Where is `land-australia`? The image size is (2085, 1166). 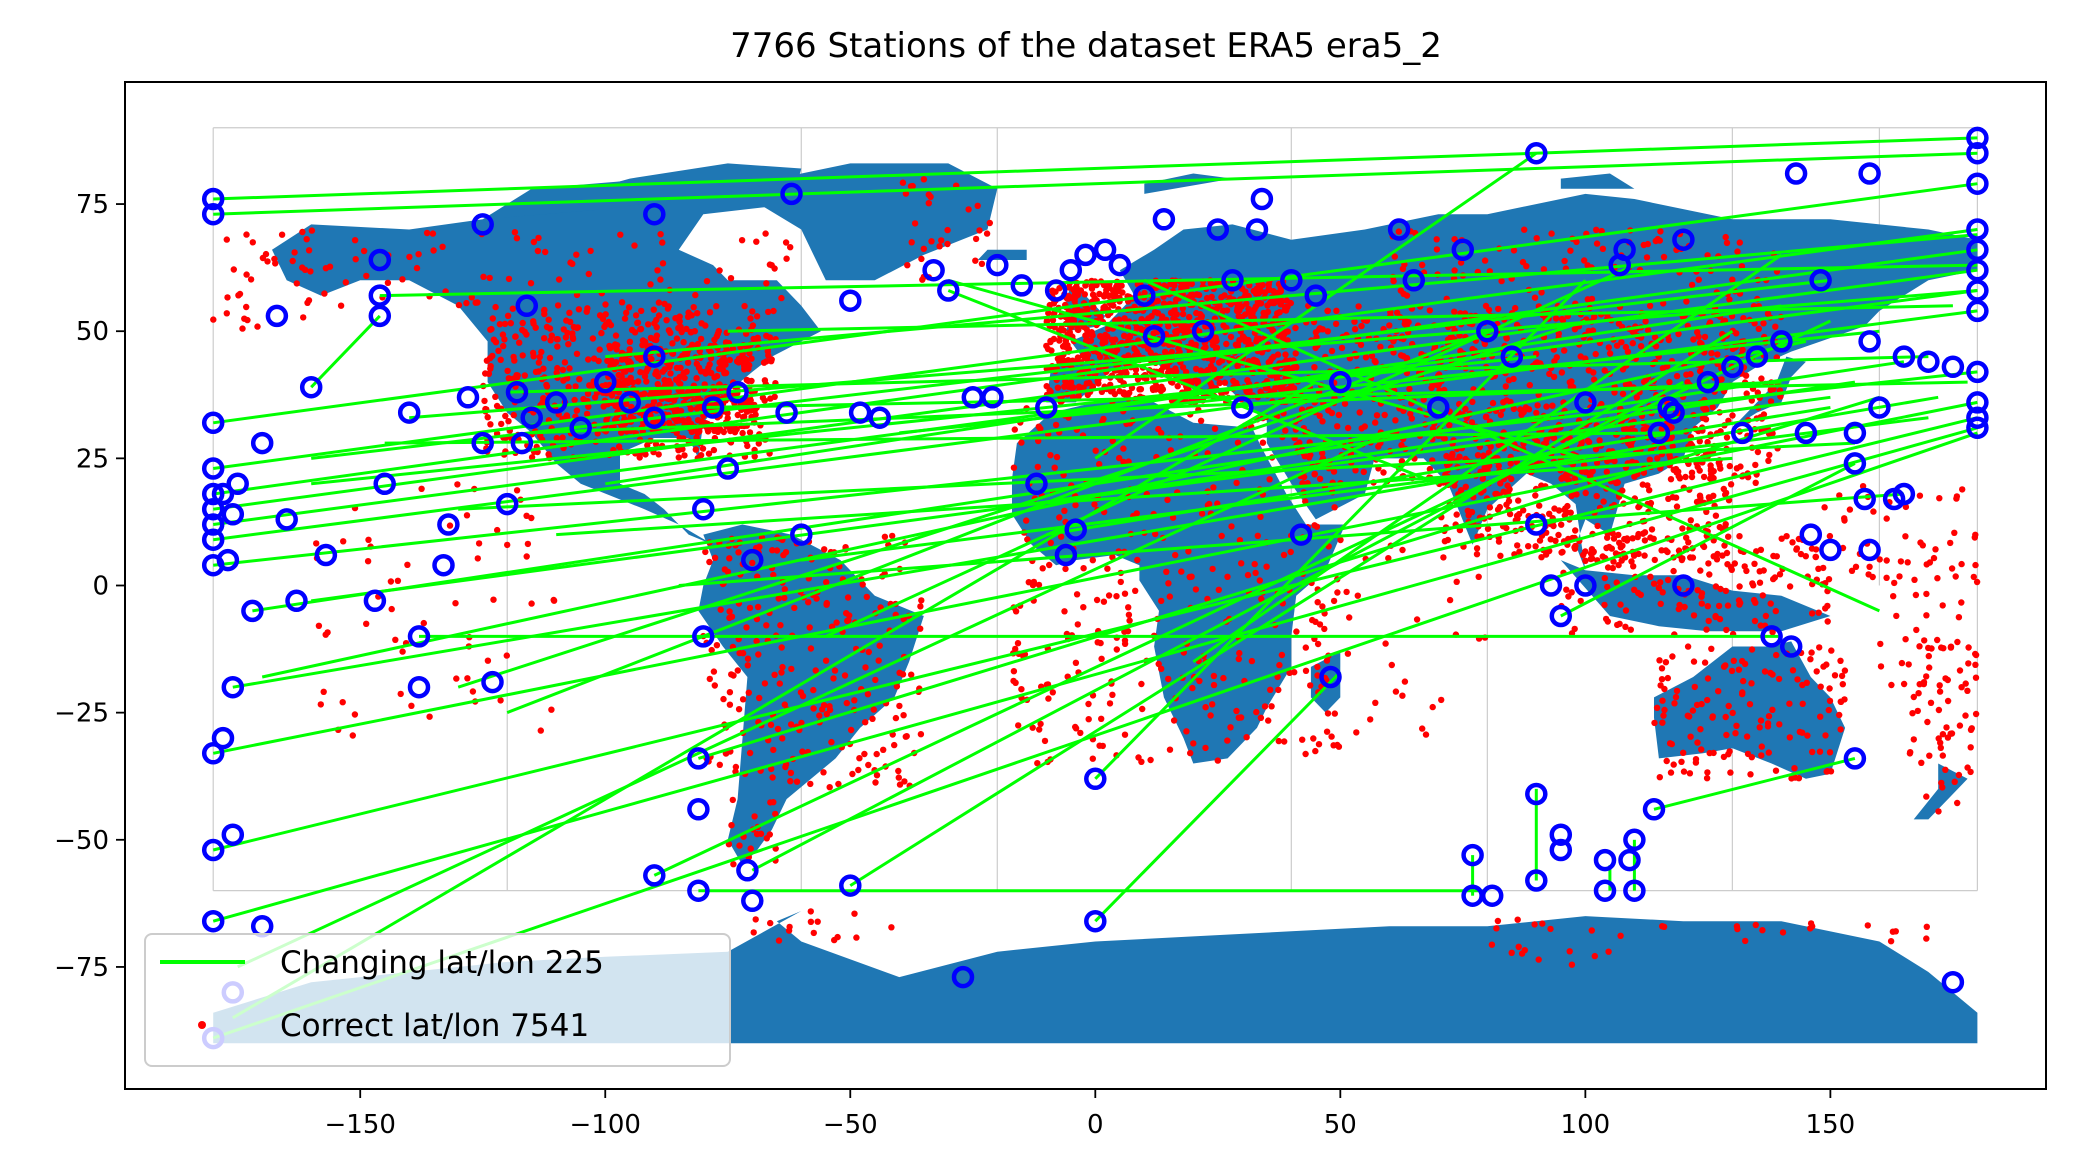 land-australia is located at coordinates (1750, 710).